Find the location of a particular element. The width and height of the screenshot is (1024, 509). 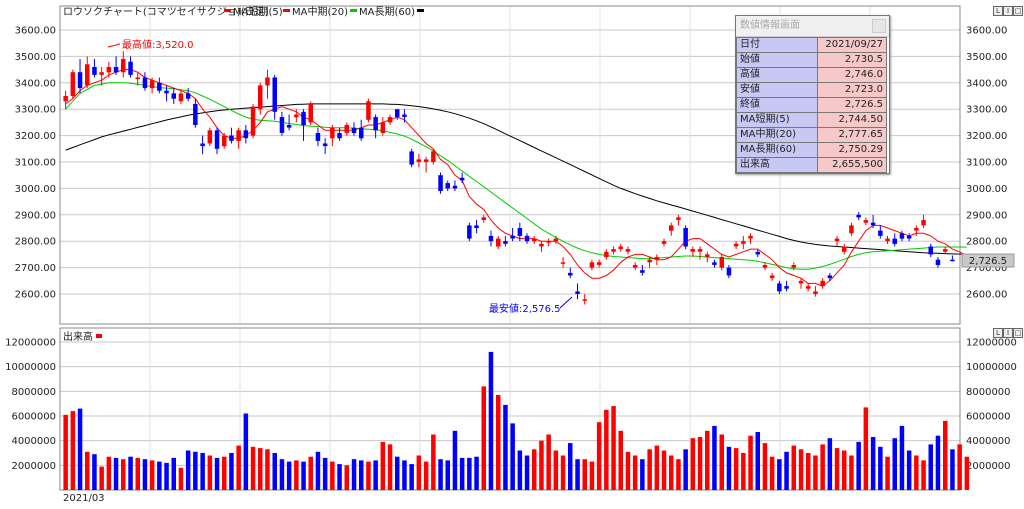

info-row: 日付 2021/09/27 is located at coordinates (811, 45).